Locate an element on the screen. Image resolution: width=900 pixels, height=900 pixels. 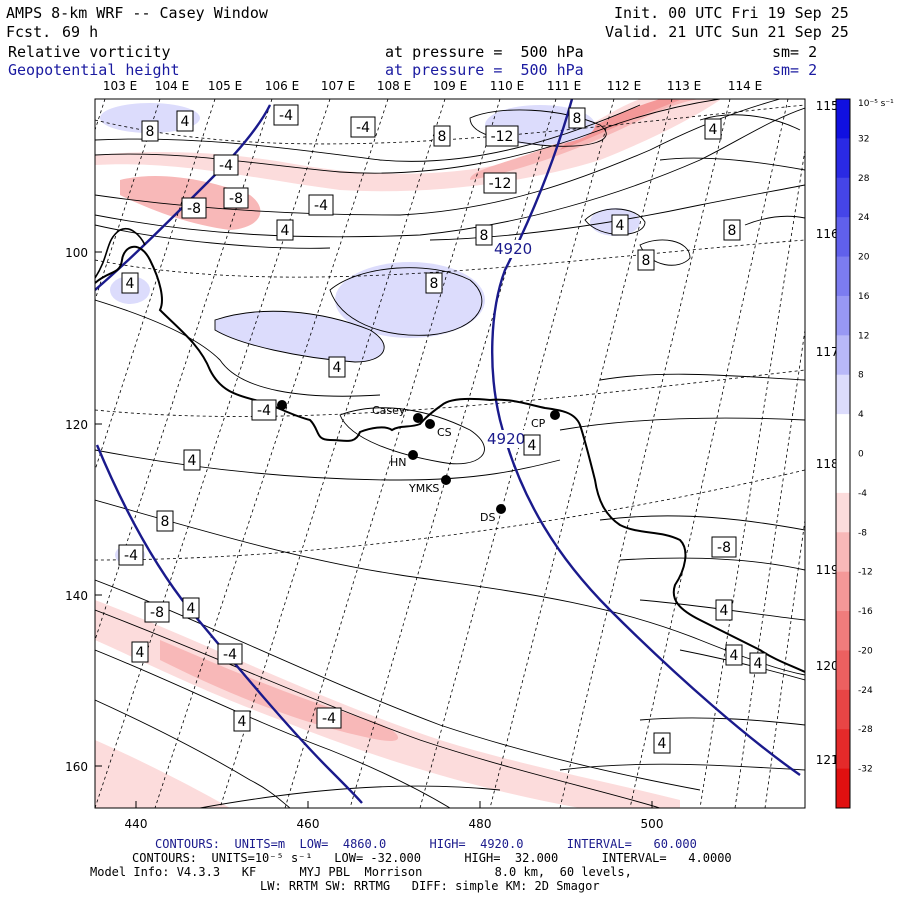
colorbar-tick-label: 16 is located at coordinates (864, 297).